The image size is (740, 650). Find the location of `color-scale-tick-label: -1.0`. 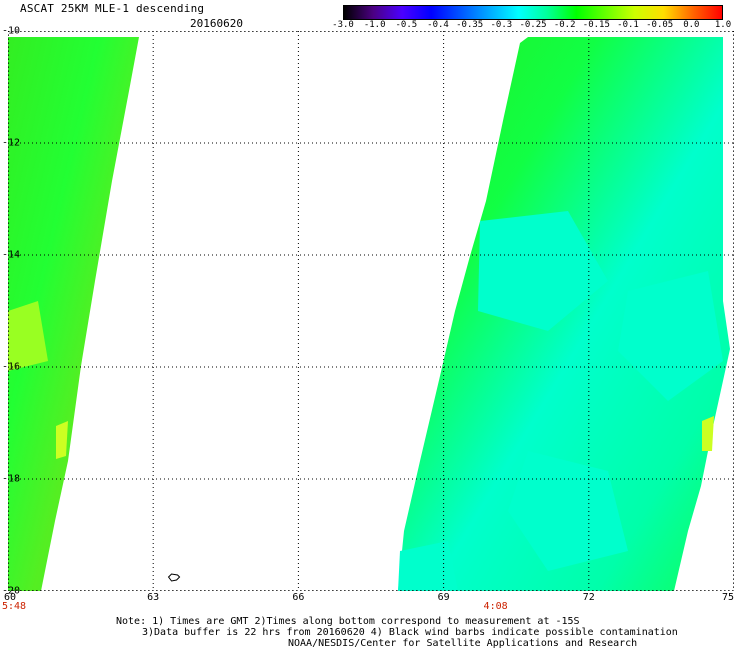

color-scale-tick-label: -1.0 is located at coordinates (374, 25).